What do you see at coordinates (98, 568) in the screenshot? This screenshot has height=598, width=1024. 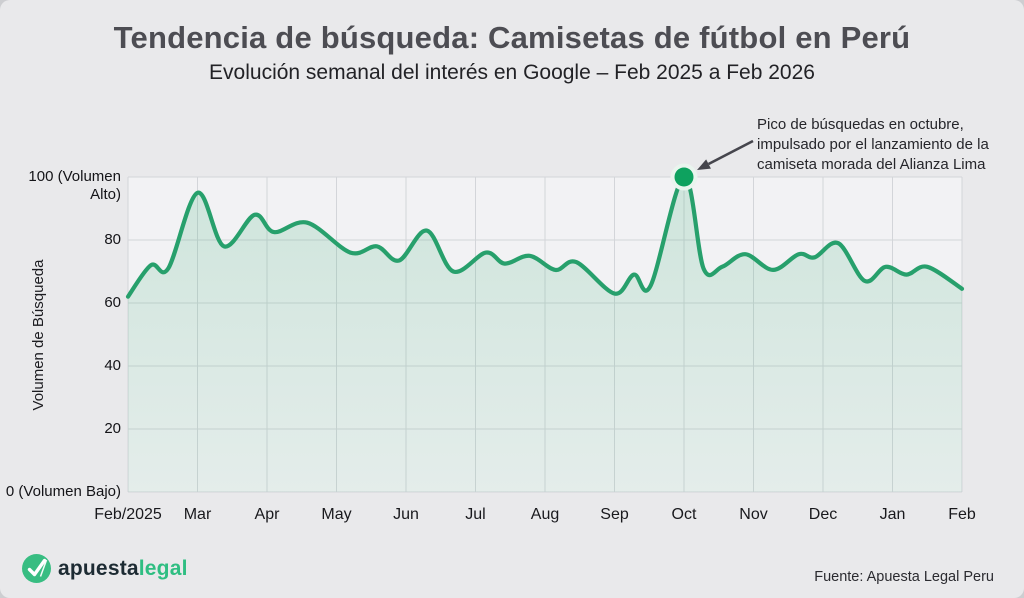 I see `brand-name-primary: apuesta` at bounding box center [98, 568].